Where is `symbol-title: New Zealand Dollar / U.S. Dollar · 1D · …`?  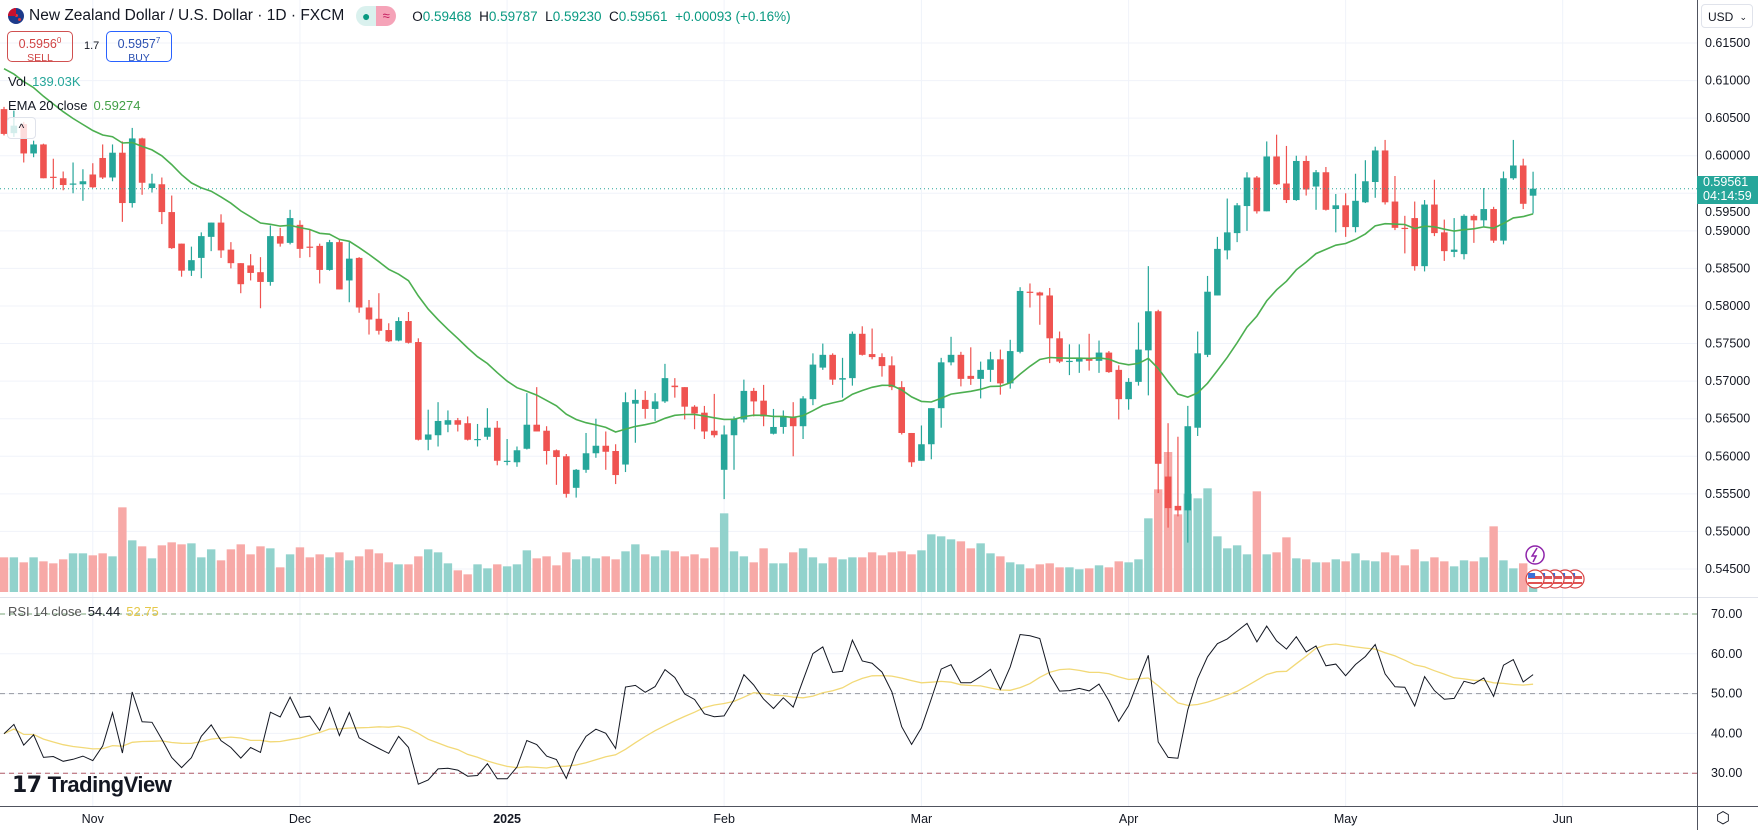
symbol-title: New Zealand Dollar / U.S. Dollar · 1D · … is located at coordinates (187, 15).